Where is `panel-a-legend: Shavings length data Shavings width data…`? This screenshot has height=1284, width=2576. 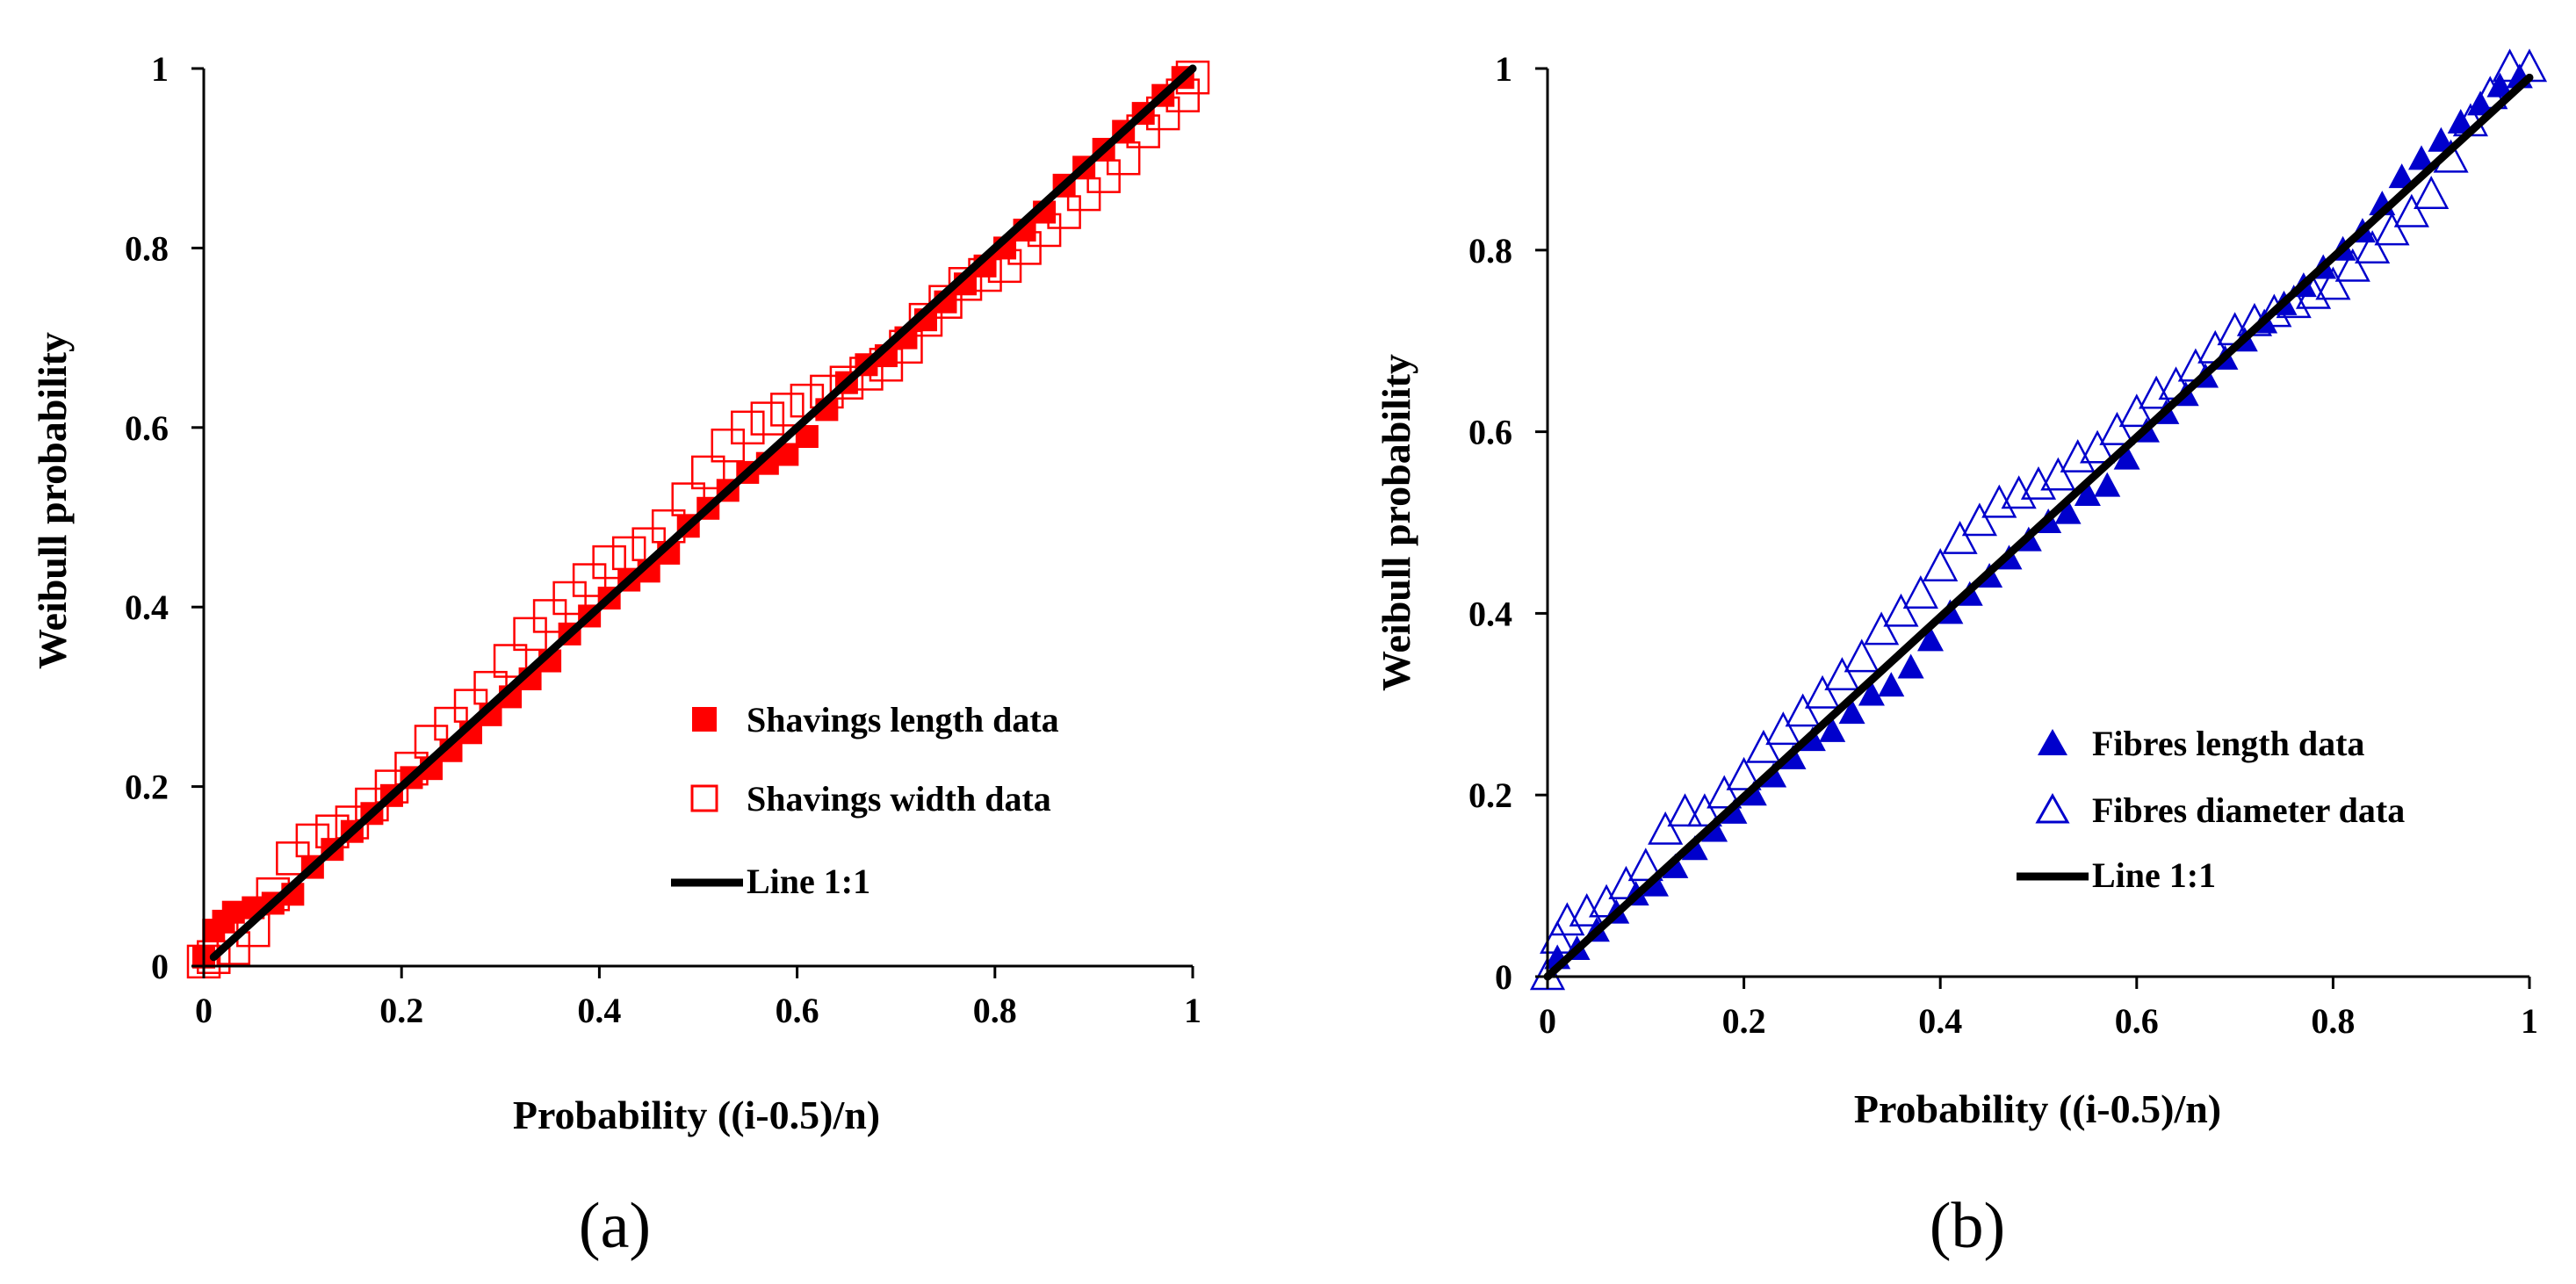
panel-a-legend: Shavings length data Shavings width data… is located at coordinates (865, 800).